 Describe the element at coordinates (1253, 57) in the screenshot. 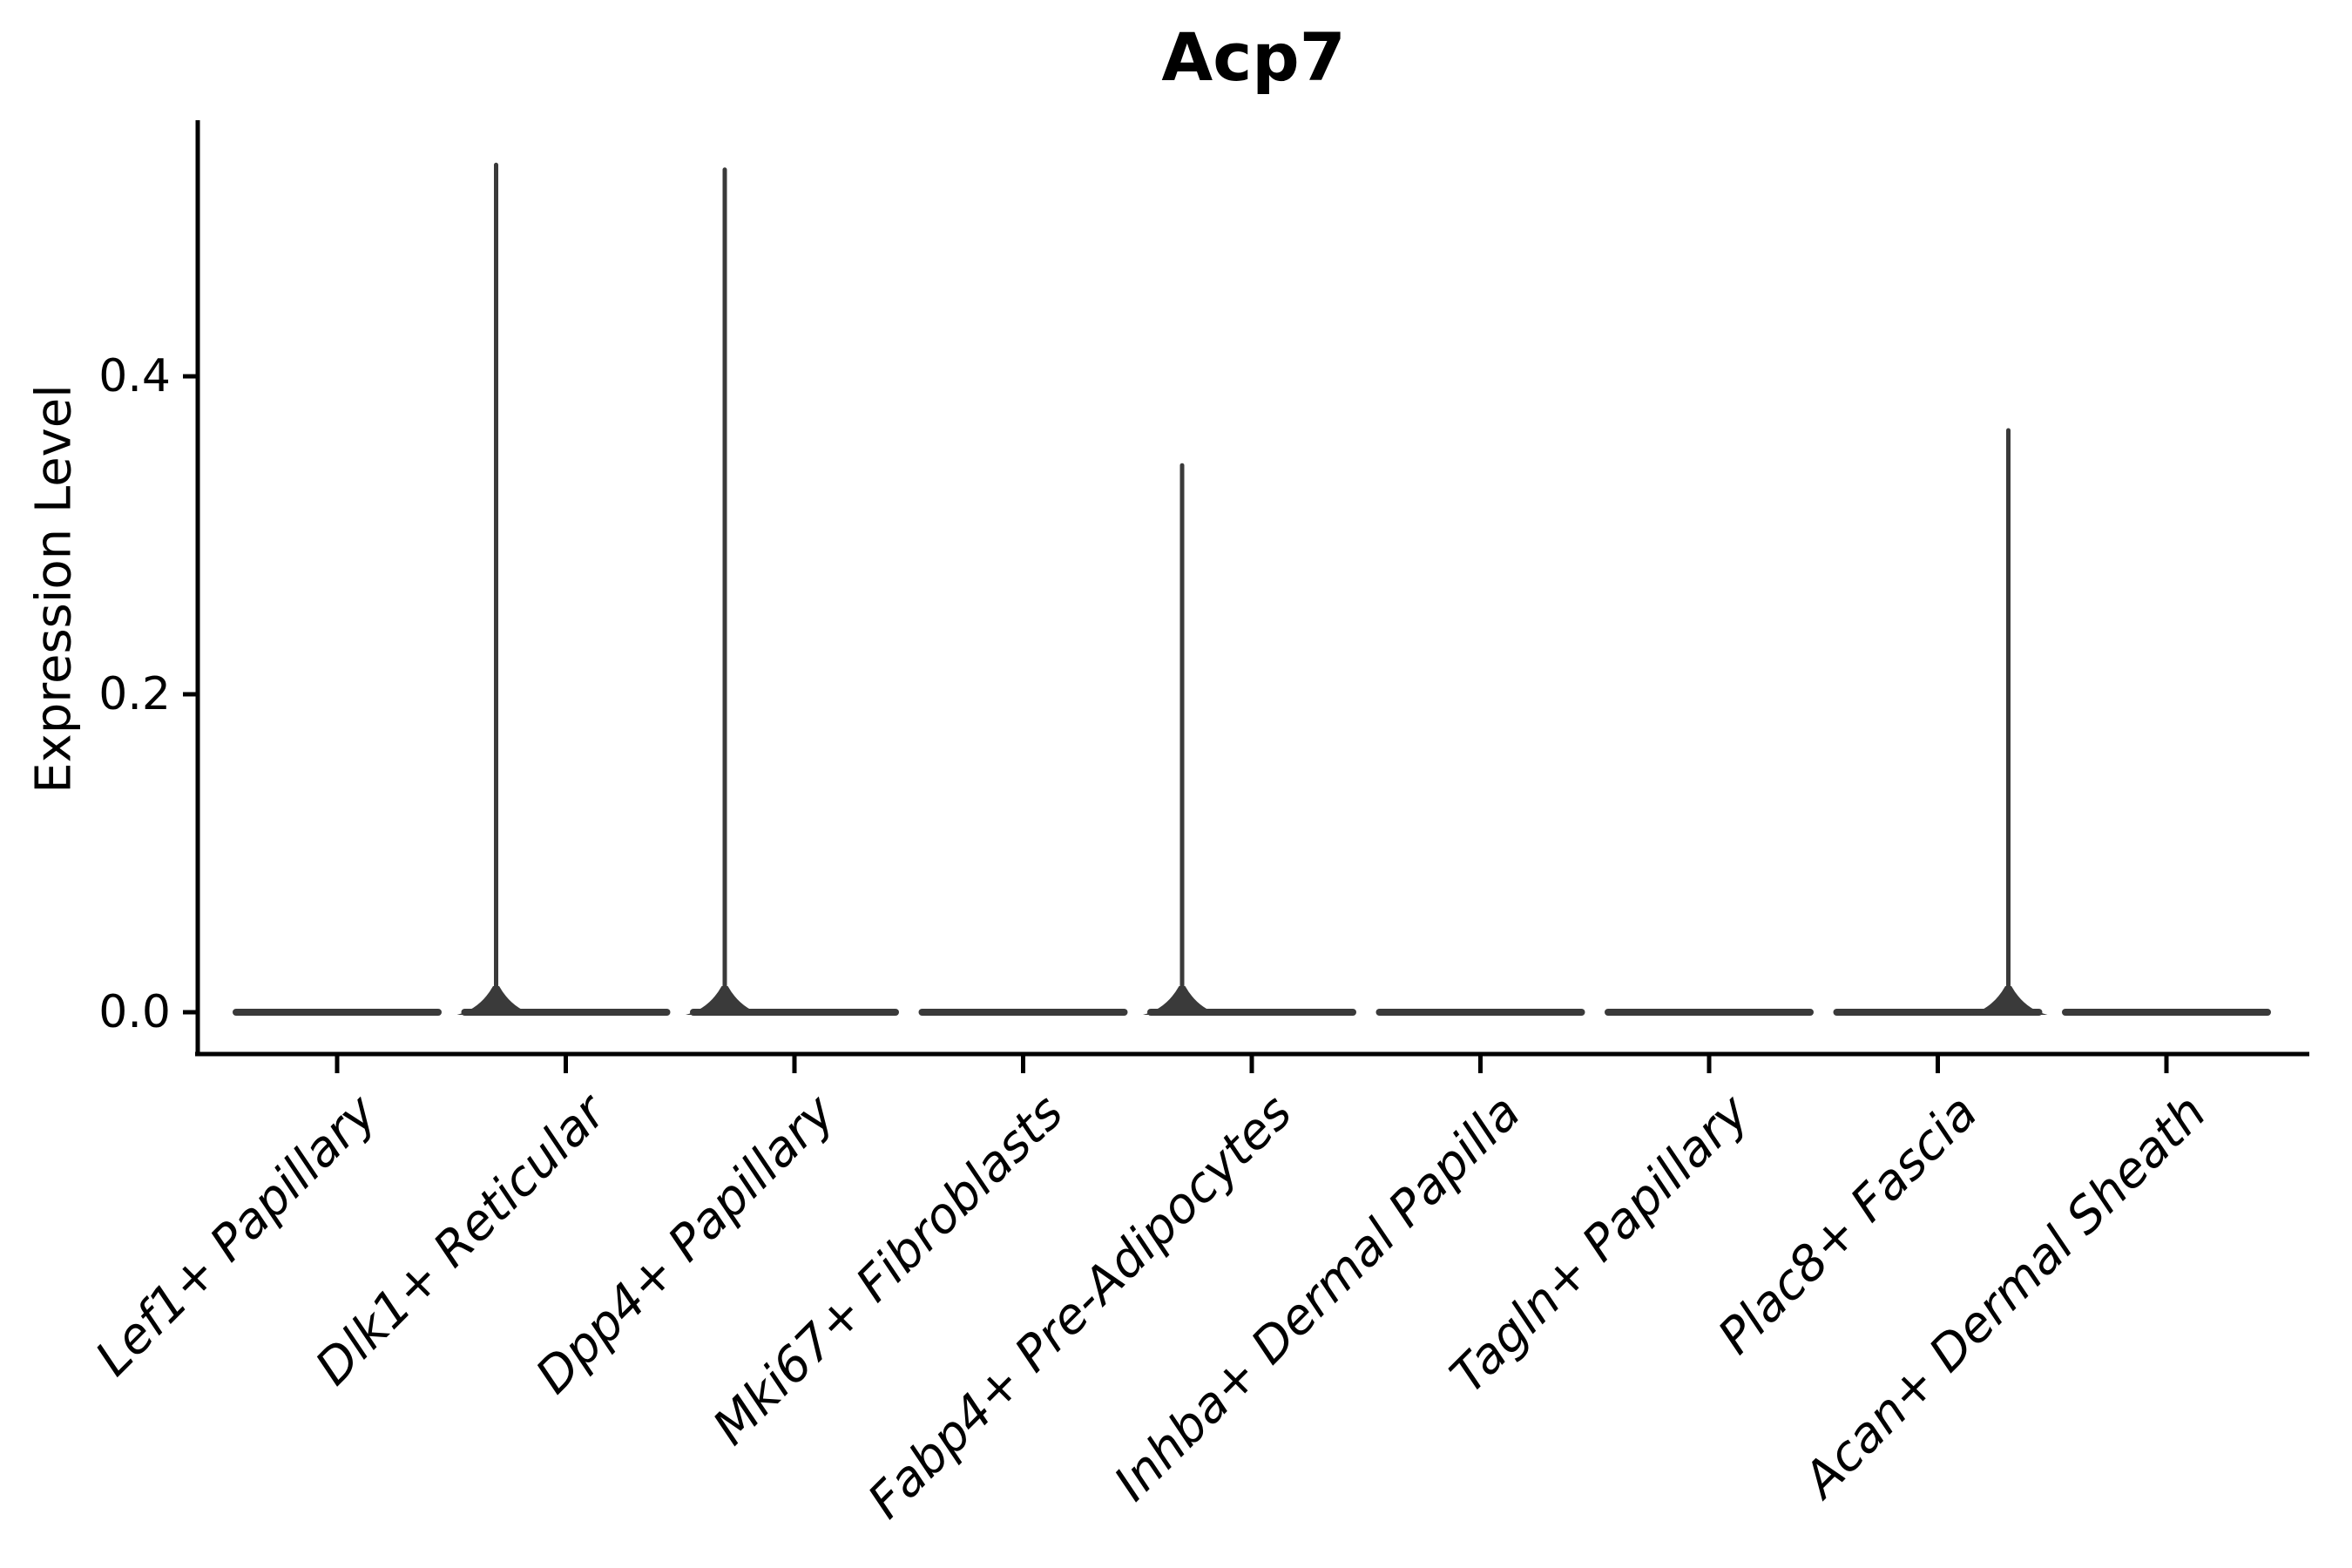

I see `chart-title: Acp7` at that location.